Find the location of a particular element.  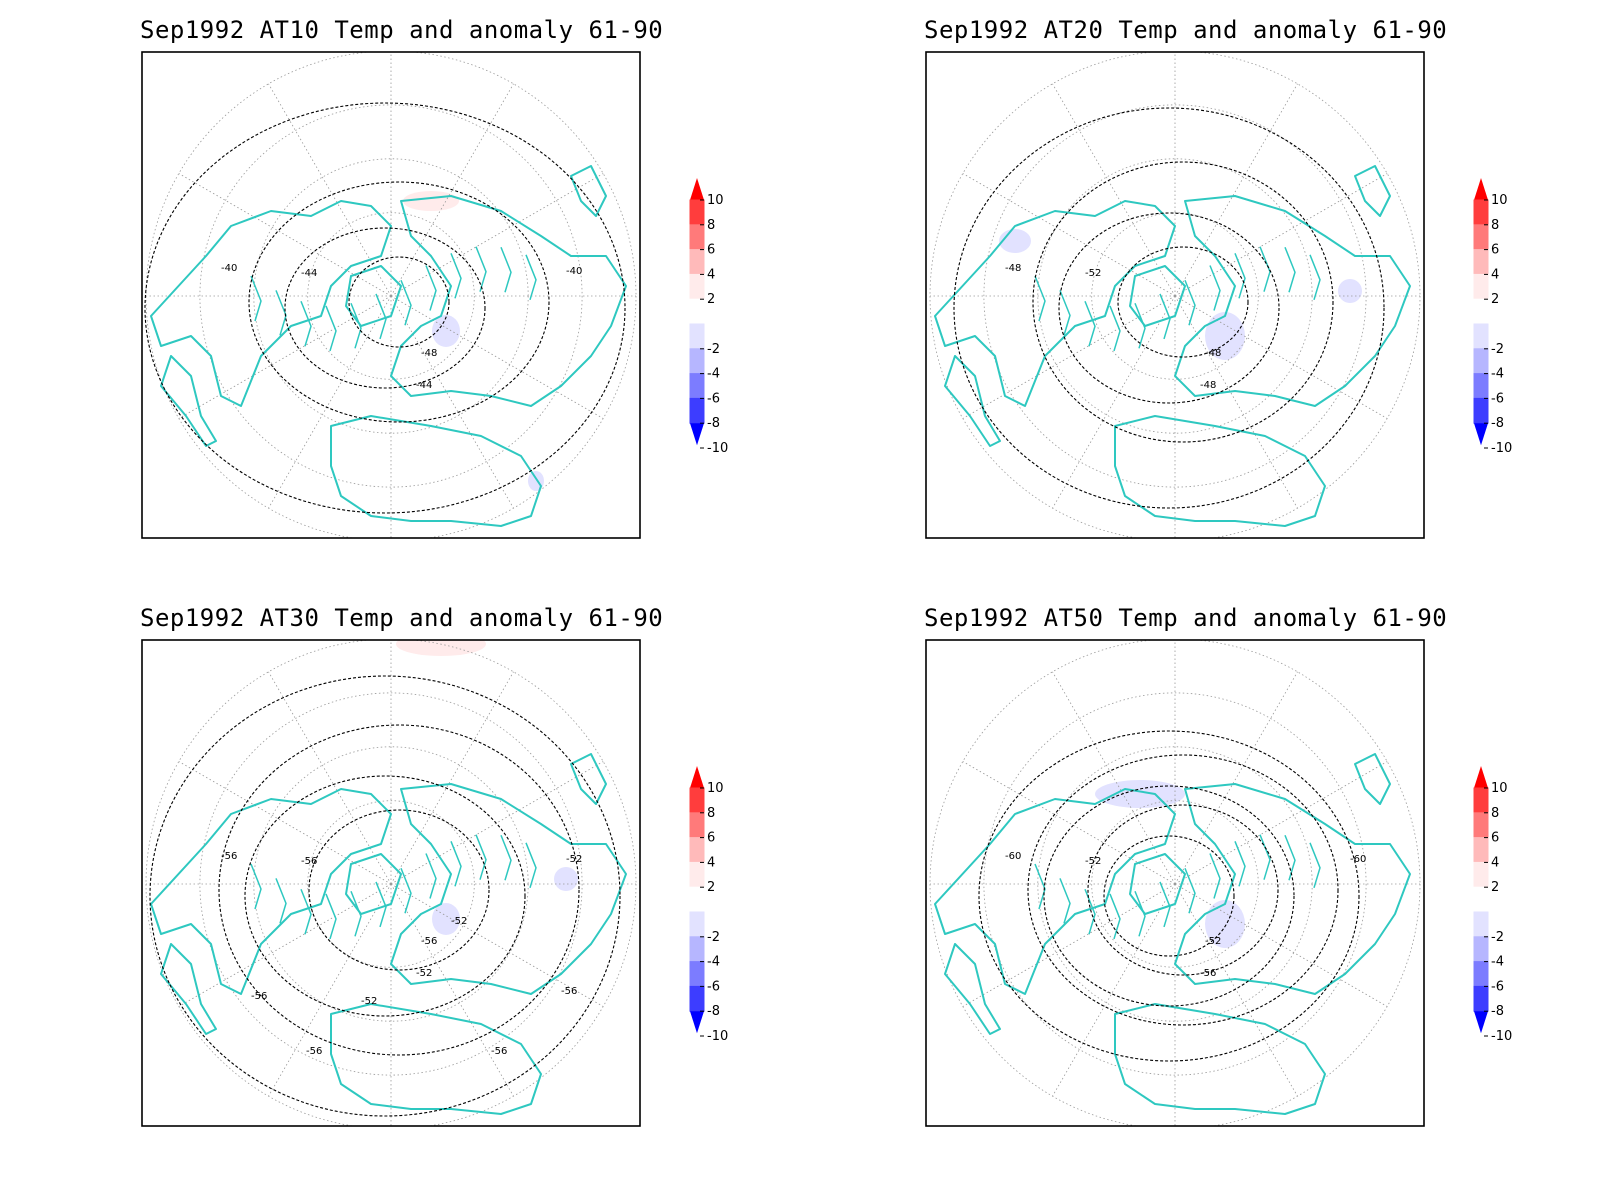

map-area: -48 -52 -48 -48 is located at coordinates (1175, 295).